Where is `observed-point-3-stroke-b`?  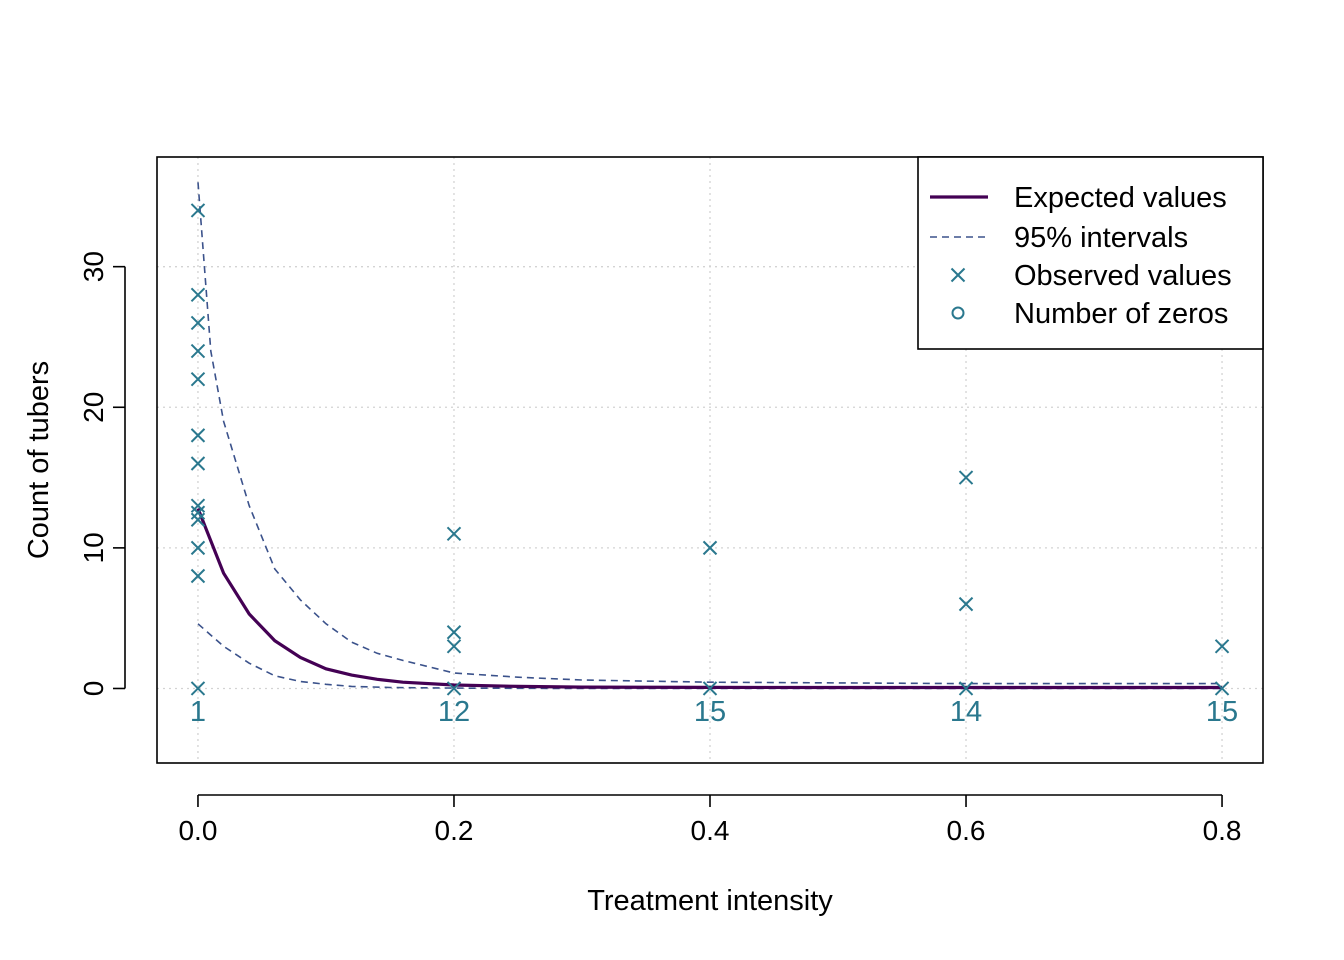 observed-point-3-stroke-b is located at coordinates (198, 351).